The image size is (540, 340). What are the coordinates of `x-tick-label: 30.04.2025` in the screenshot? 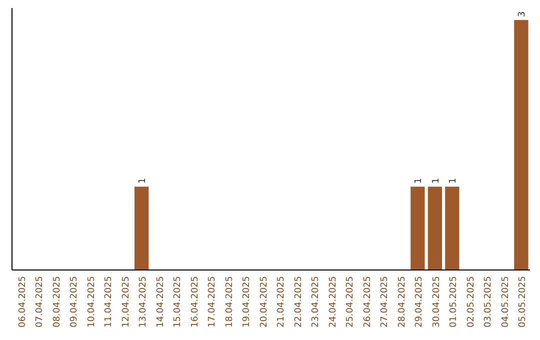 It's located at (437, 302).